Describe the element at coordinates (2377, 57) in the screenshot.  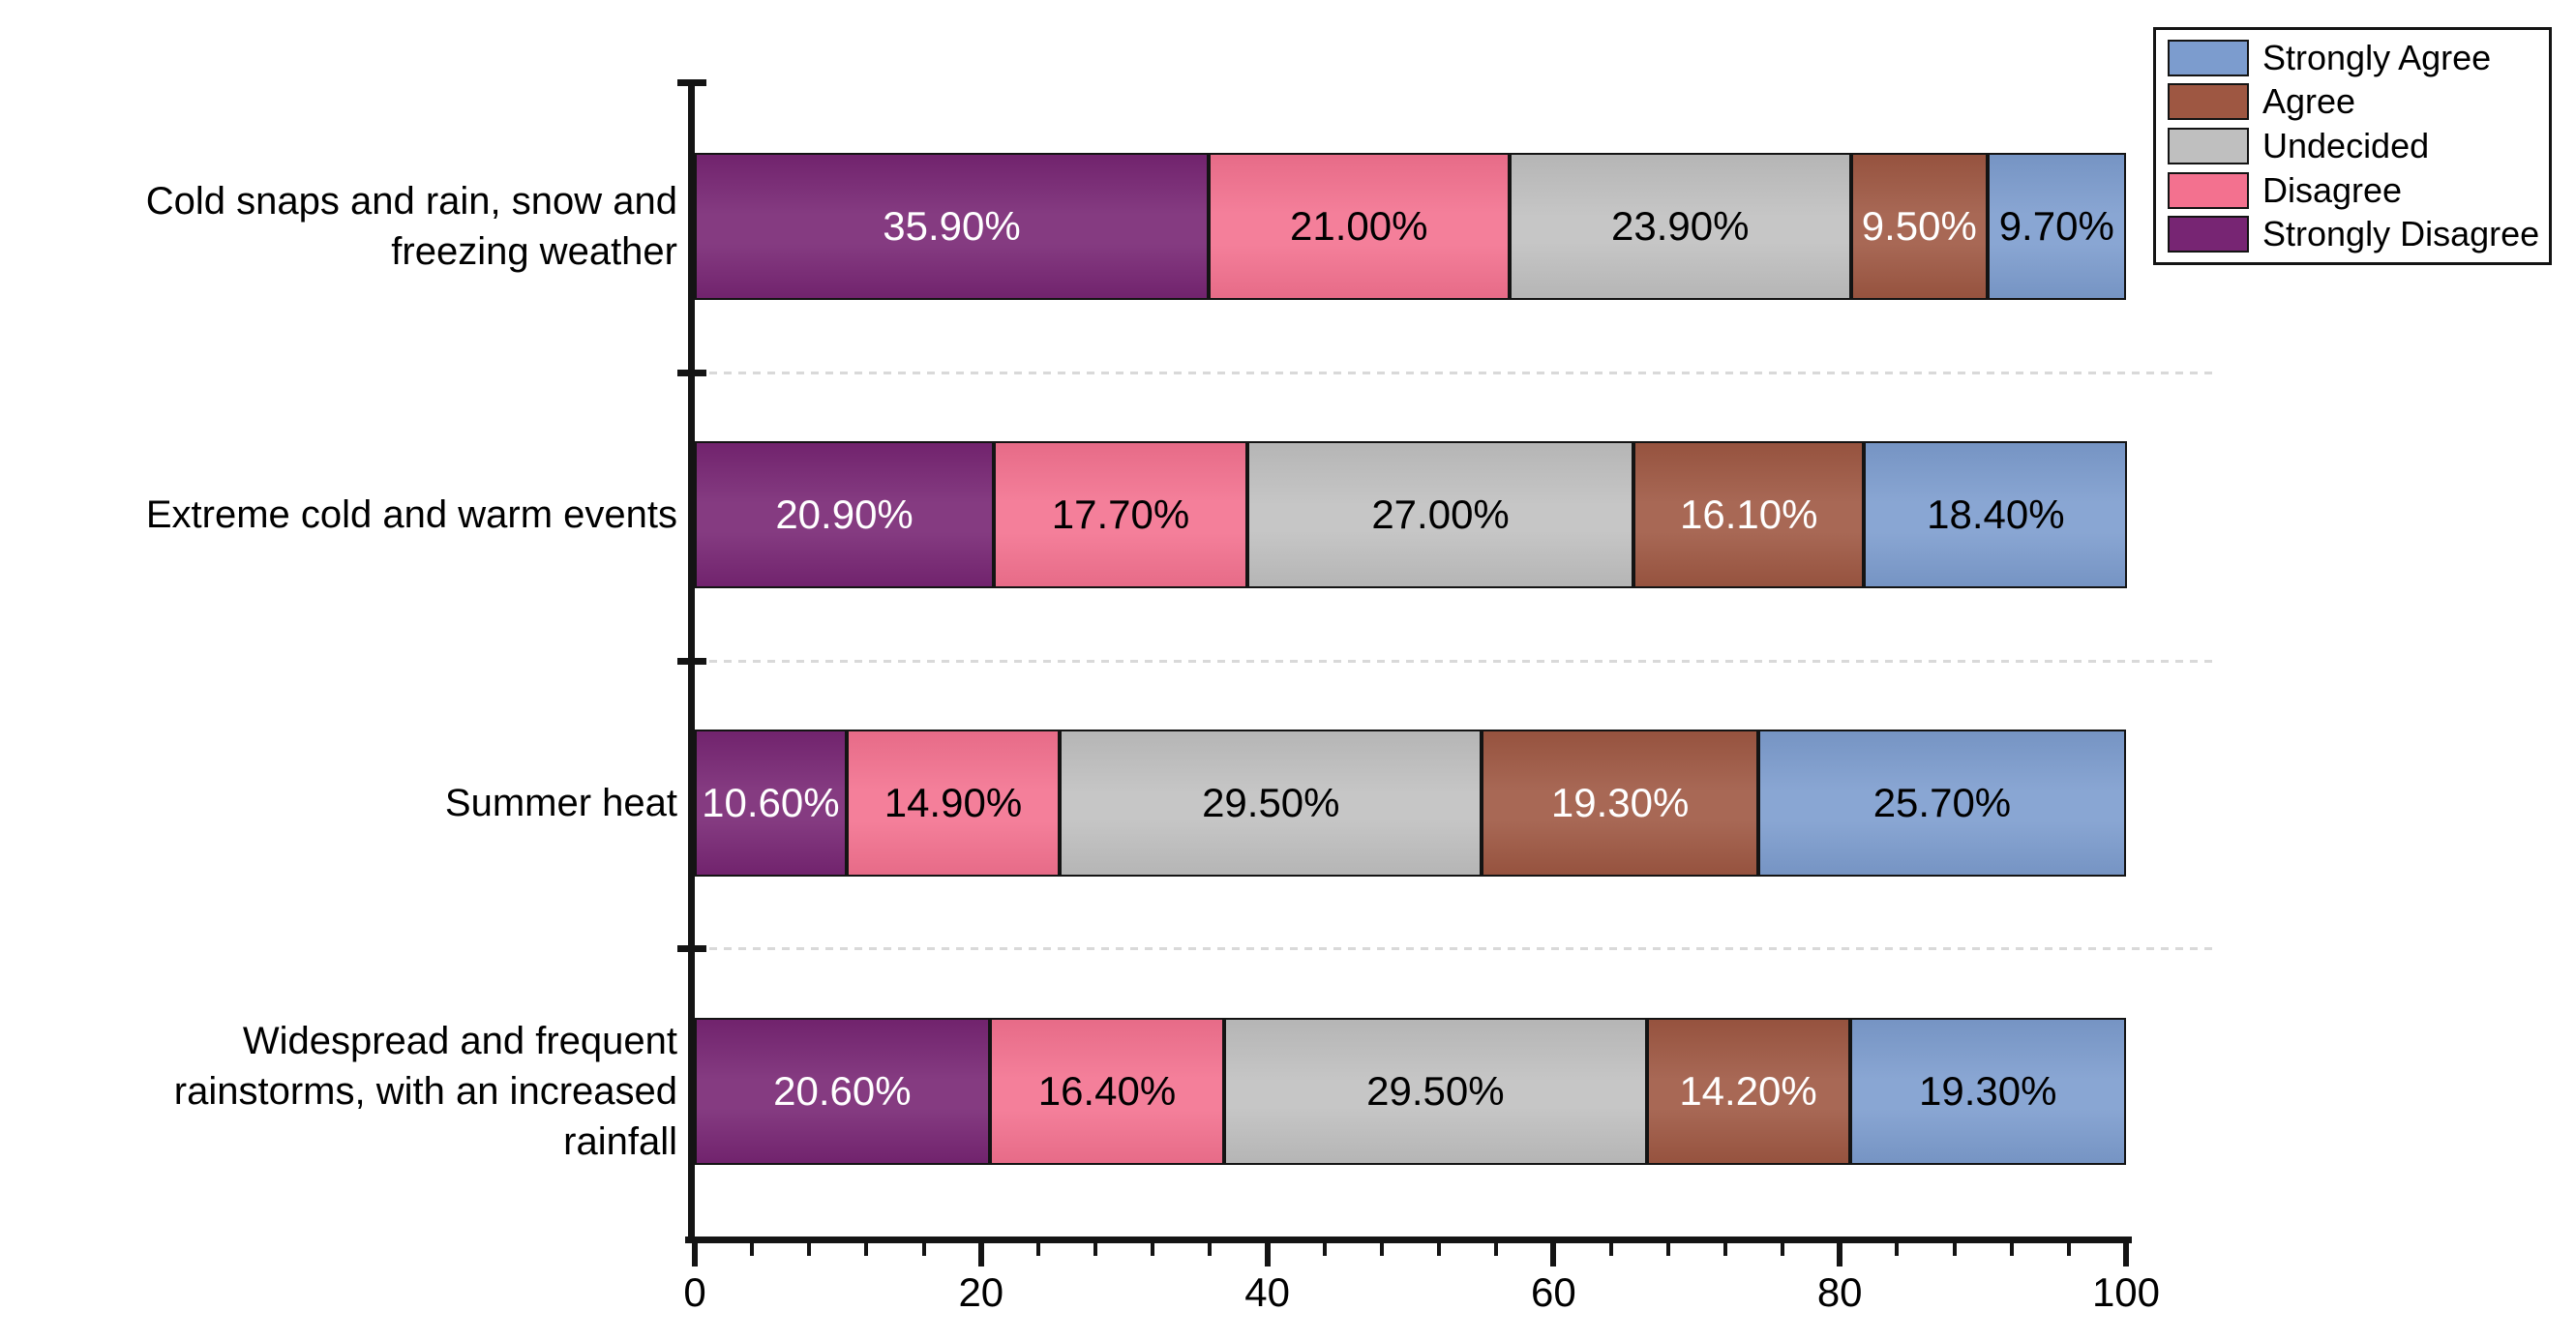
I see `legend-label: Strongly Agree` at that location.